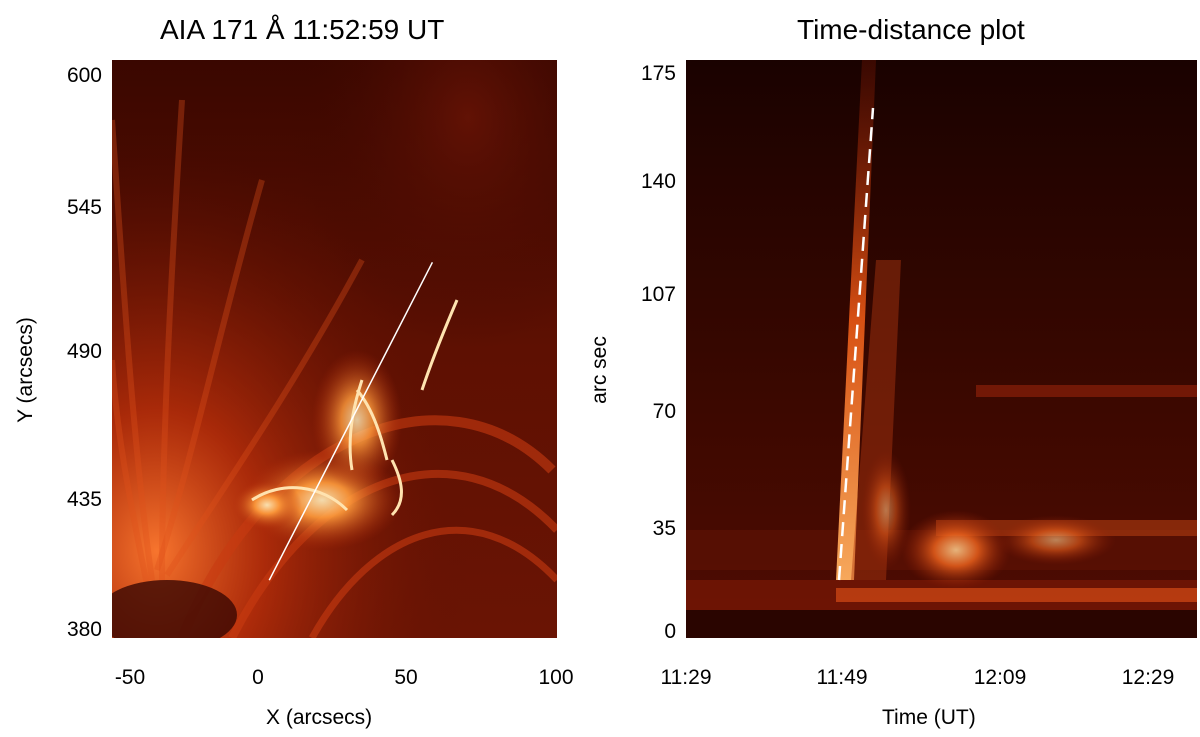  Describe the element at coordinates (1148, 677) in the screenshot. I see `right-x-tick-1229: 12:29` at that location.